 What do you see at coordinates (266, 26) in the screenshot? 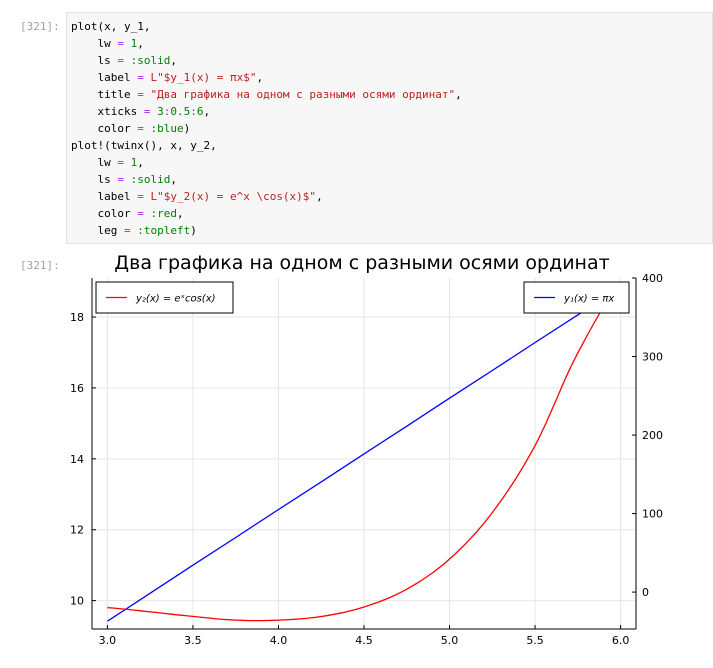
I see `code-line: plot(x, y_1,` at bounding box center [266, 26].